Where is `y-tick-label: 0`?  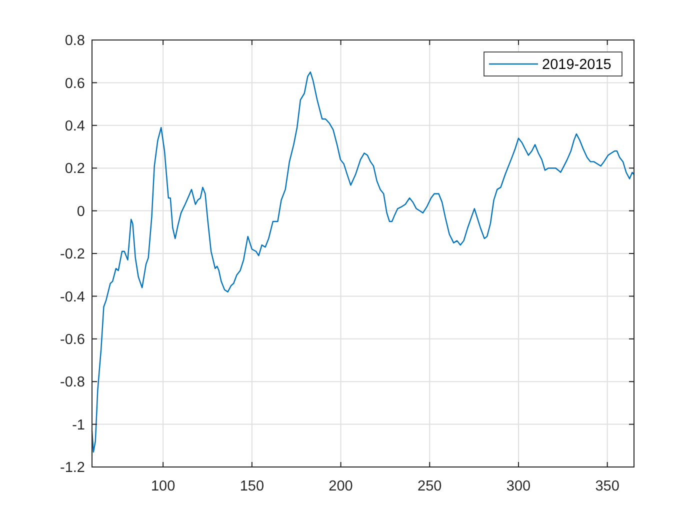
y-tick-label: 0 is located at coordinates (80, 212).